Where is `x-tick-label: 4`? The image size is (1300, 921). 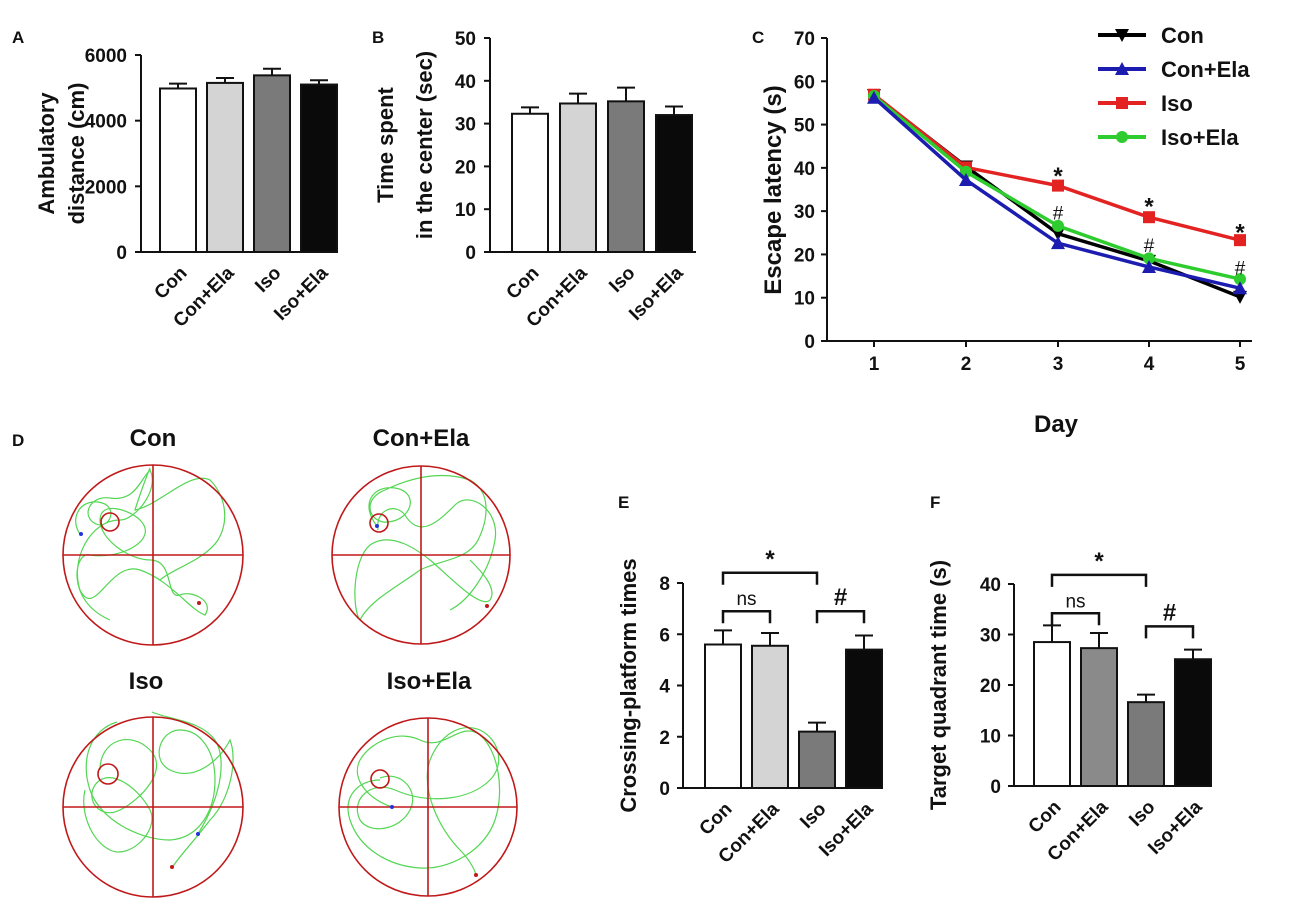
x-tick-label: 4 is located at coordinates (1149, 364).